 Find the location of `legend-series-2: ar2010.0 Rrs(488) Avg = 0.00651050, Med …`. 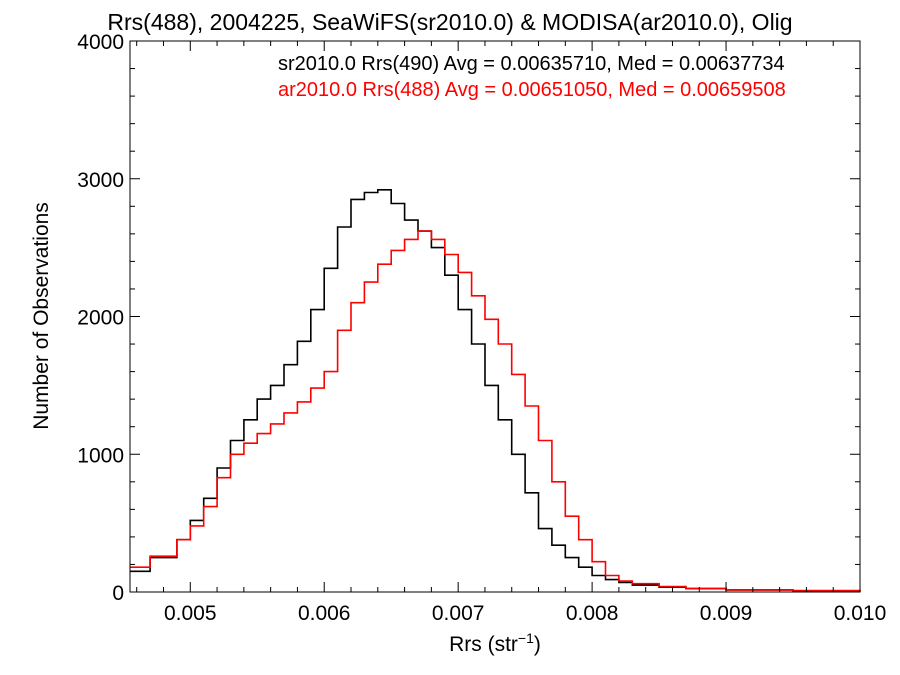

legend-series-2: ar2010.0 Rrs(488) Avg = 0.00651050, Med … is located at coordinates (532, 90).